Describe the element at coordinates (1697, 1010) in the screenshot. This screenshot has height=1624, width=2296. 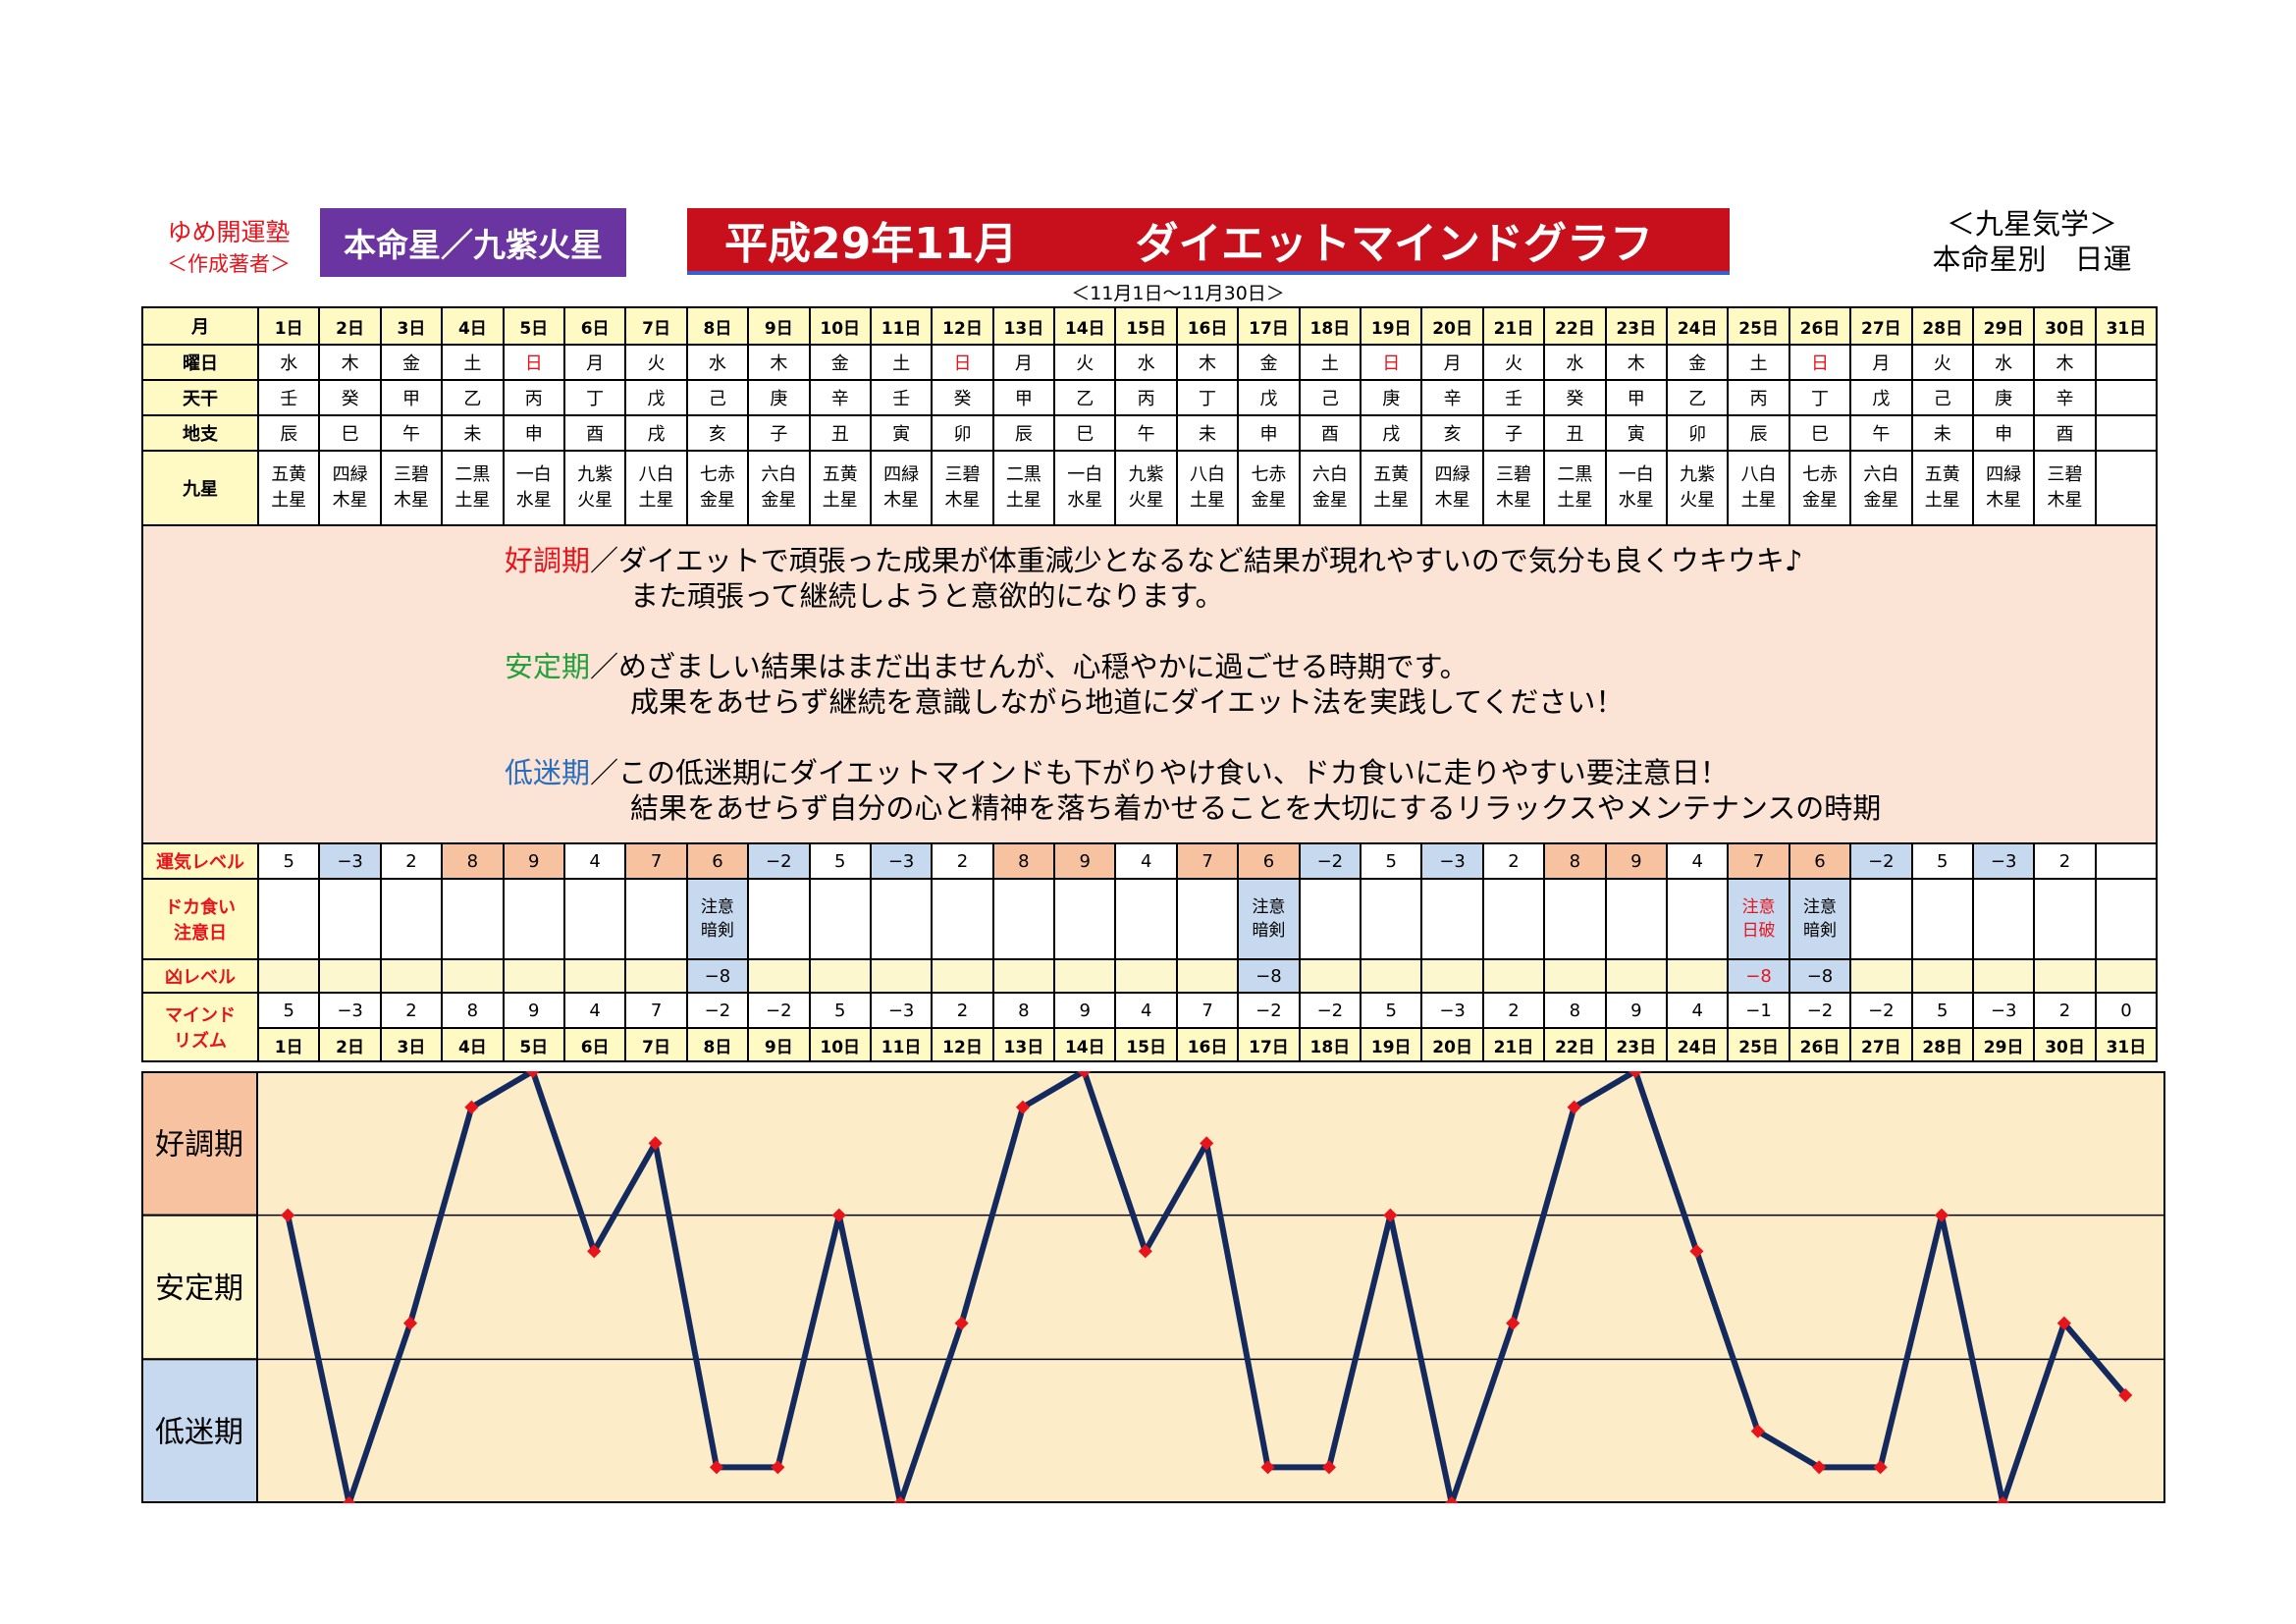
I see `mind-cell: 4` at that location.